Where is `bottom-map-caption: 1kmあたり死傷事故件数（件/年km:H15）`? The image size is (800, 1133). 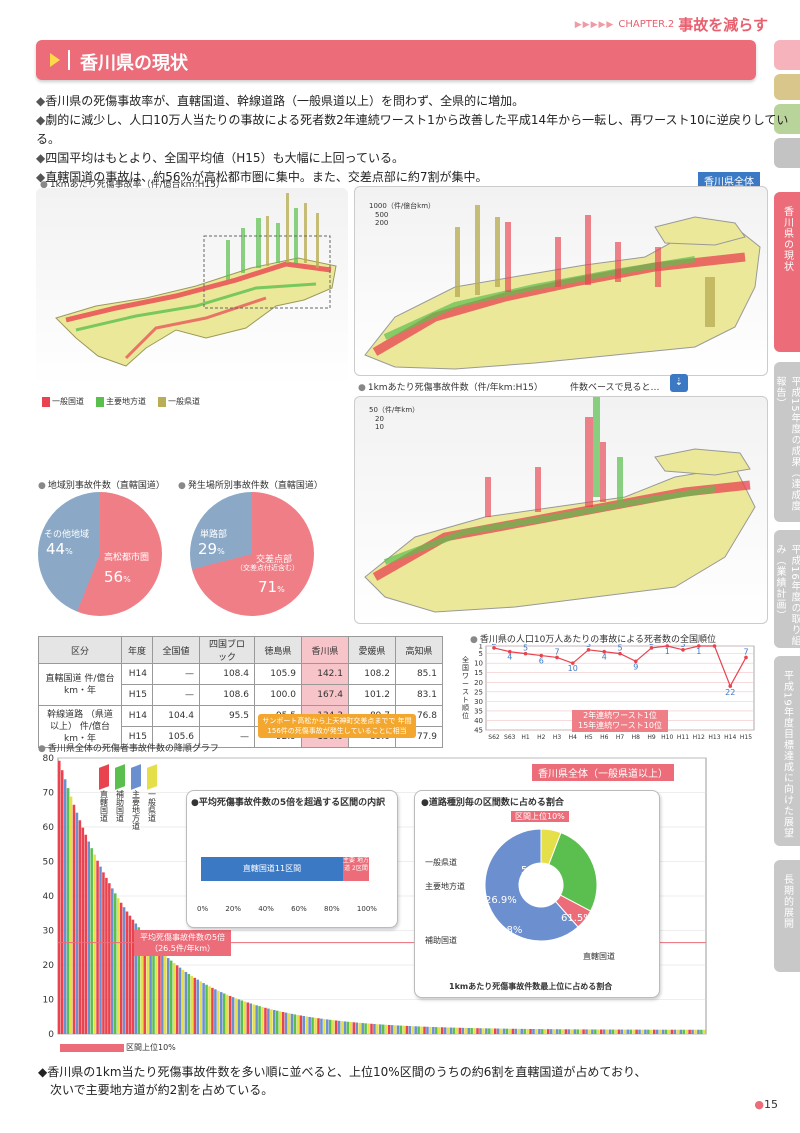 bottom-map-caption: 1kmあたり死傷事故件数（件/年km:H15） is located at coordinates (450, 386).